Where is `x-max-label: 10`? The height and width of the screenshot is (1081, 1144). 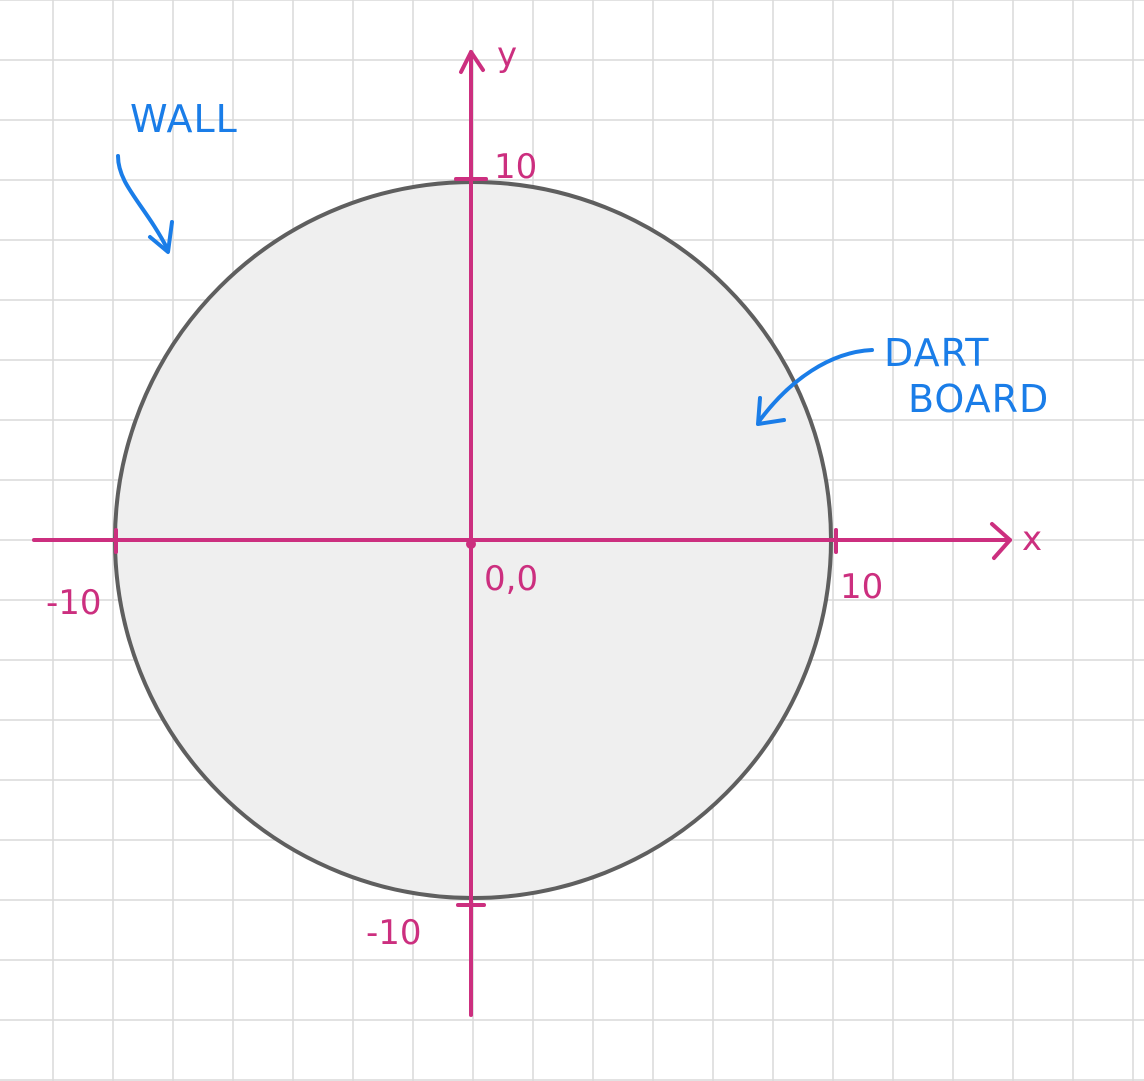 x-max-label: 10 is located at coordinates (861, 587).